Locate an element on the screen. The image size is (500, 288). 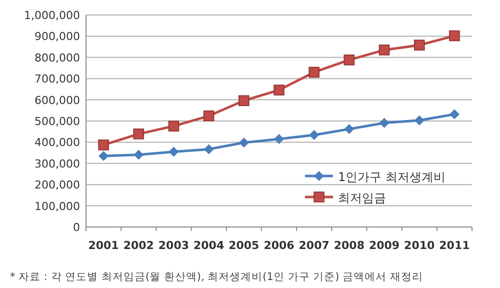
y-tick-label: 900,000 is located at coordinates (57, 37).